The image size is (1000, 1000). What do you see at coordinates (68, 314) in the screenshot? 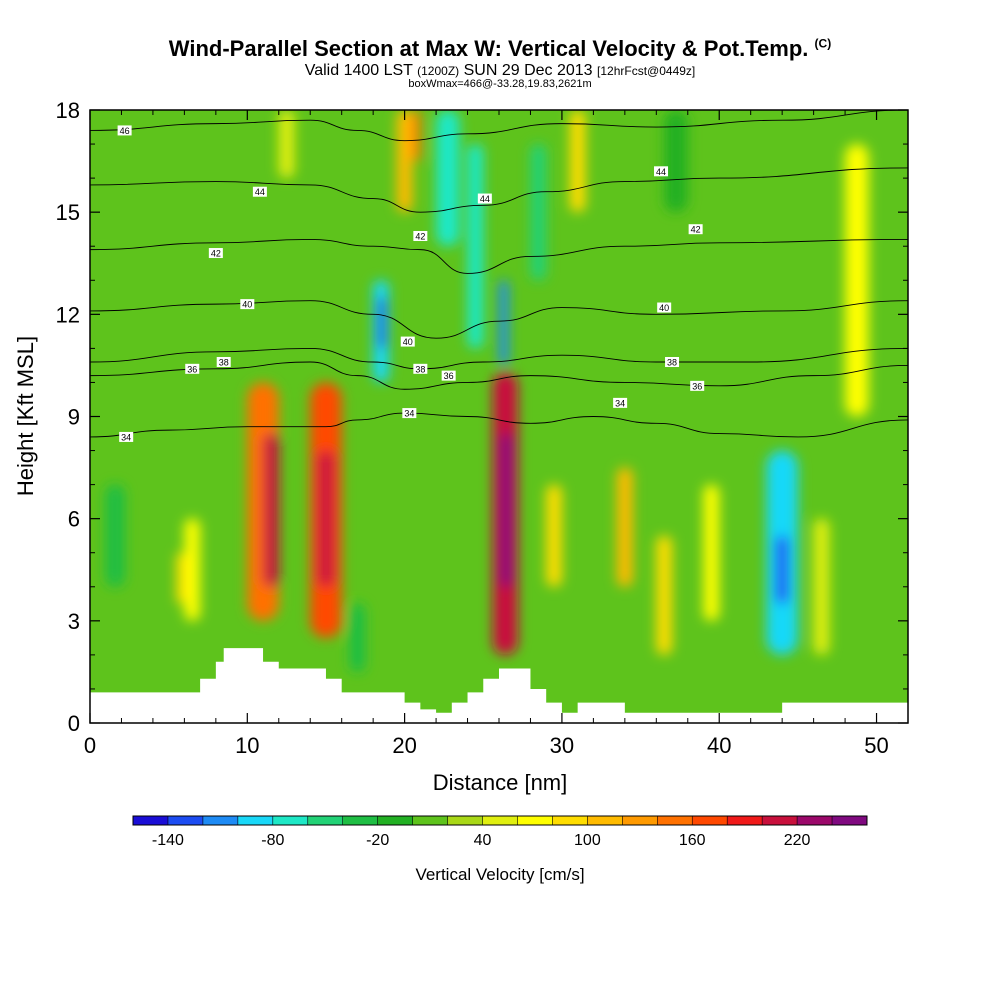
I see `y-tick-label: 12` at bounding box center [68, 314].